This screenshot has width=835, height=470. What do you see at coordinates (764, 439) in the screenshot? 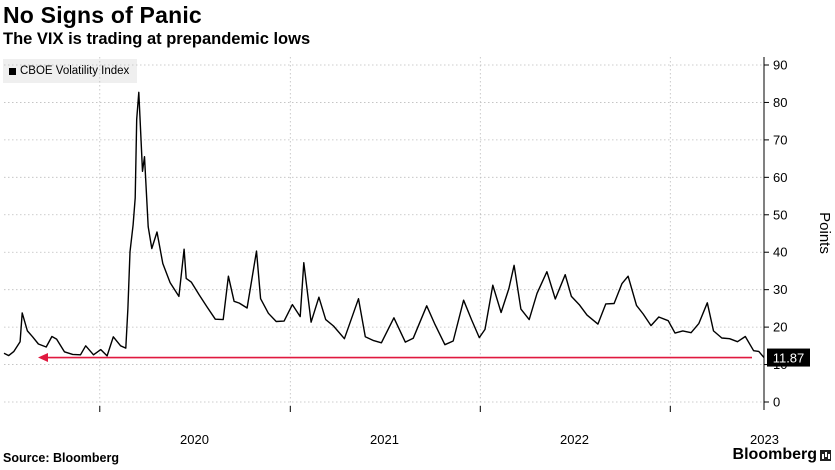
I see `x-tick-label-2023: 2023` at bounding box center [764, 439].